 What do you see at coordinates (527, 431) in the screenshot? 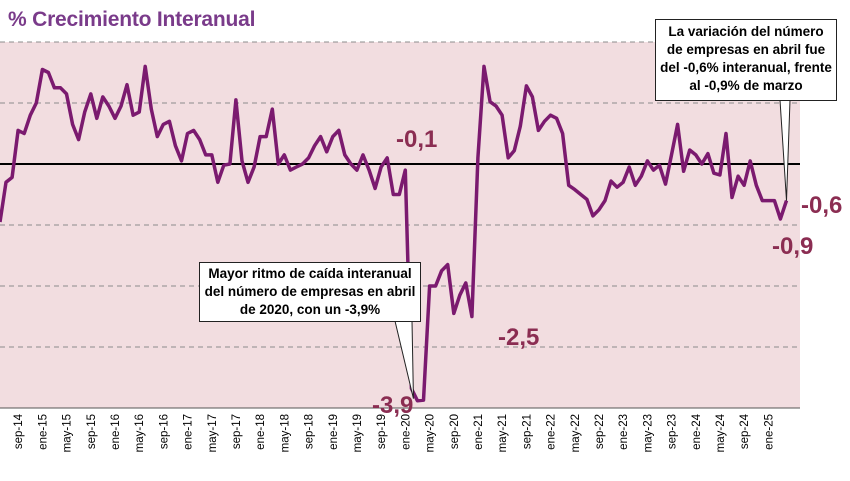
I see `x-tick-label: sep-21` at bounding box center [527, 431].